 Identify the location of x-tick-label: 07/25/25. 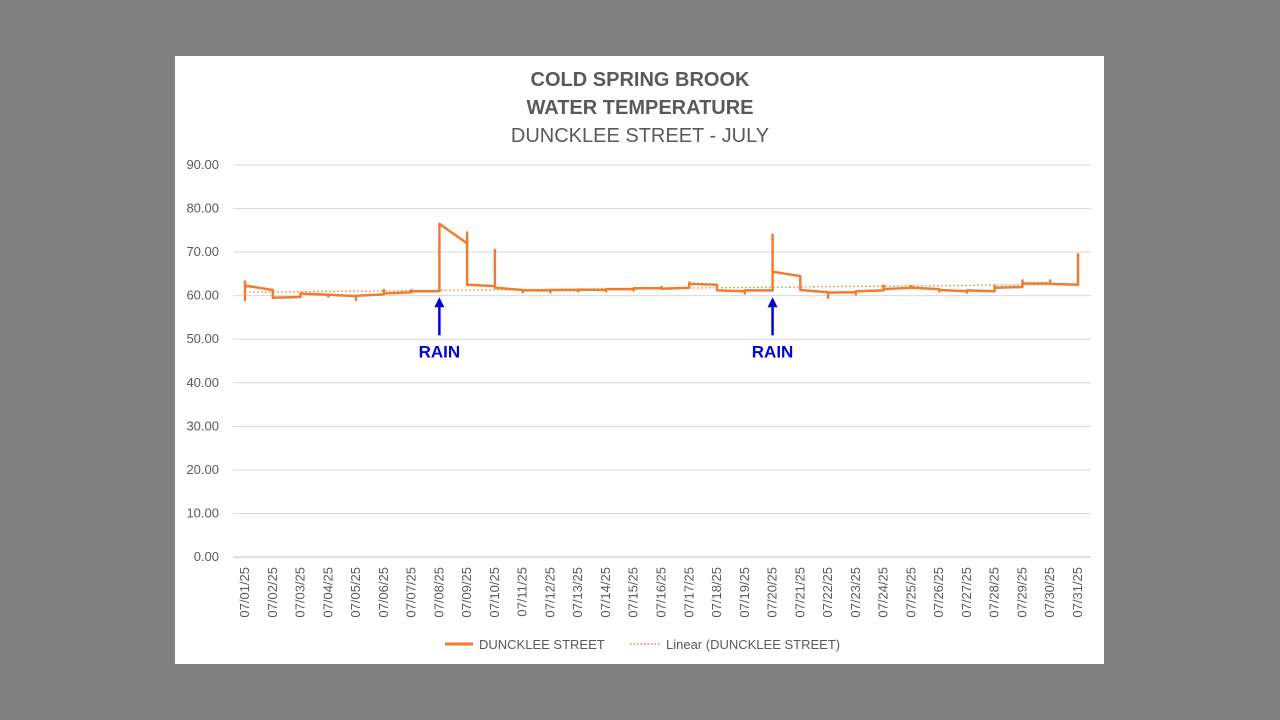
(910, 592).